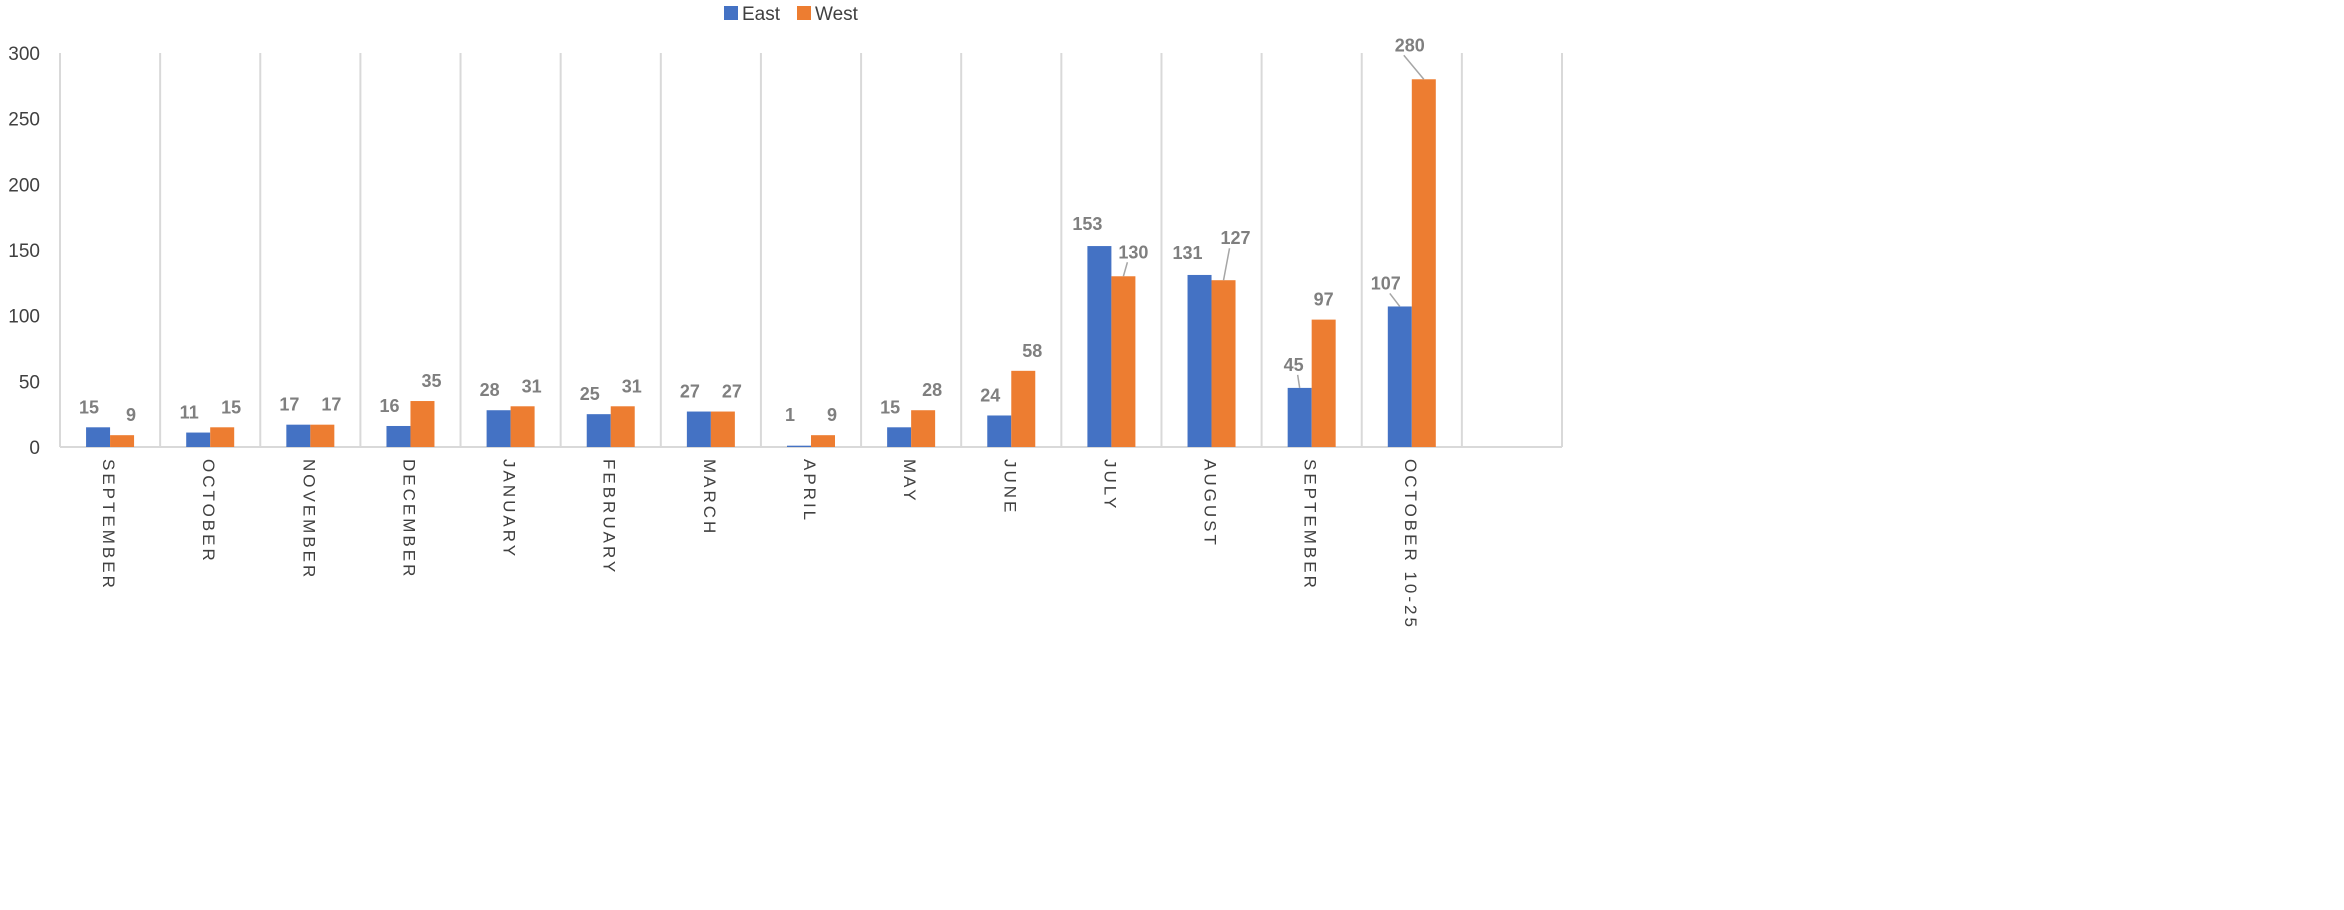 Image resolution: width=2344 pixels, height=910 pixels. Describe the element at coordinates (1410, 544) in the screenshot. I see `x-tick-label: OCTOBER 10-25` at that location.